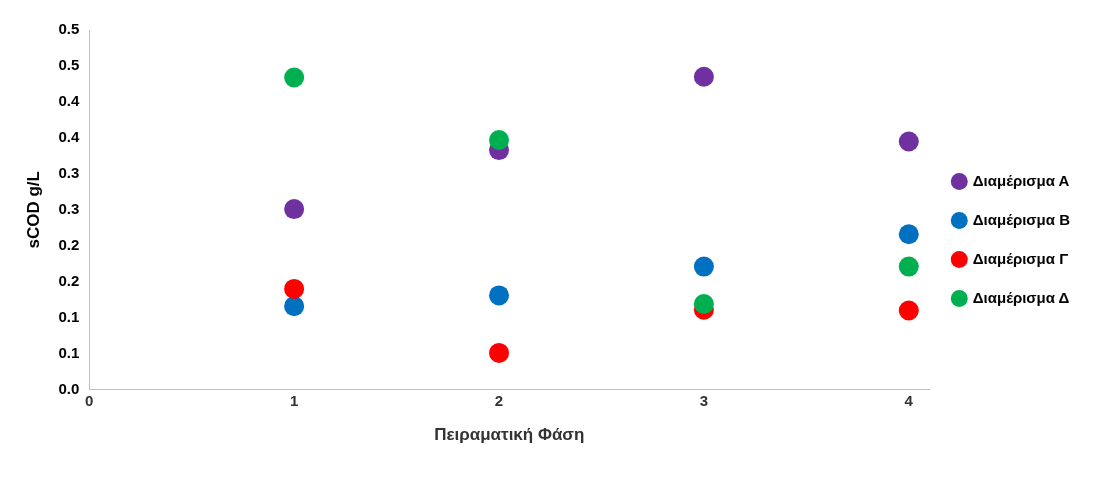 The height and width of the screenshot is (482, 1104). Describe the element at coordinates (1020, 258) in the screenshot. I see `legend-label: Διαμέρισμα Γ` at that location.